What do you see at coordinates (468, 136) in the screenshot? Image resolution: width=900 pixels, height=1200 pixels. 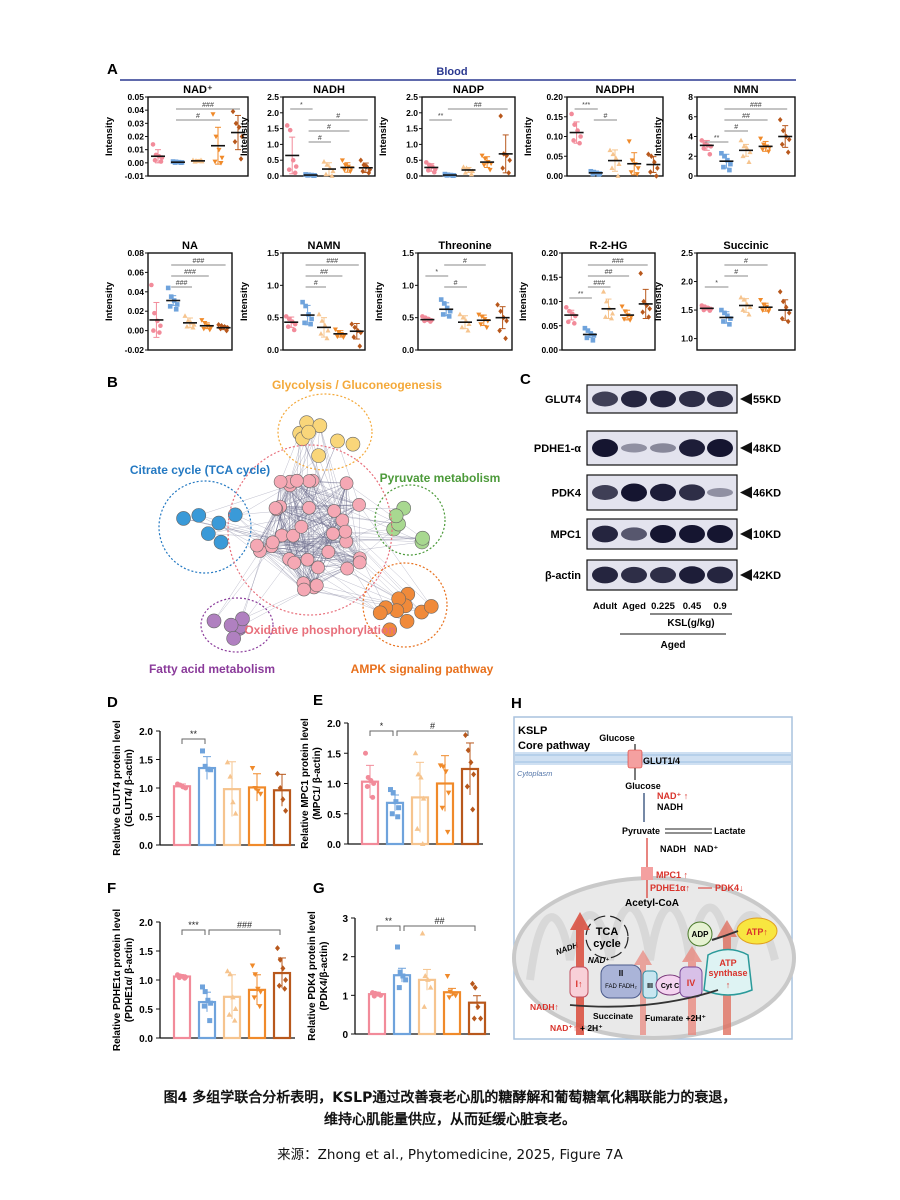 I see `plot-frame` at bounding box center [468, 136].